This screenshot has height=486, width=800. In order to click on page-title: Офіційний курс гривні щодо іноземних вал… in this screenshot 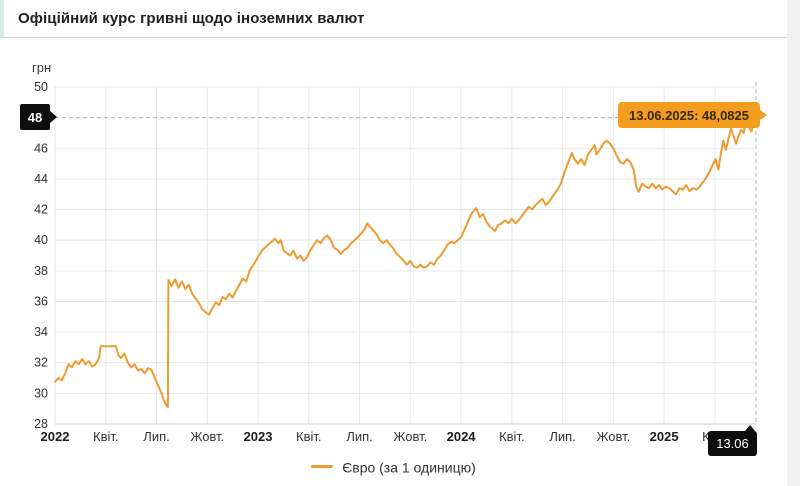, I will do `click(191, 18)`.